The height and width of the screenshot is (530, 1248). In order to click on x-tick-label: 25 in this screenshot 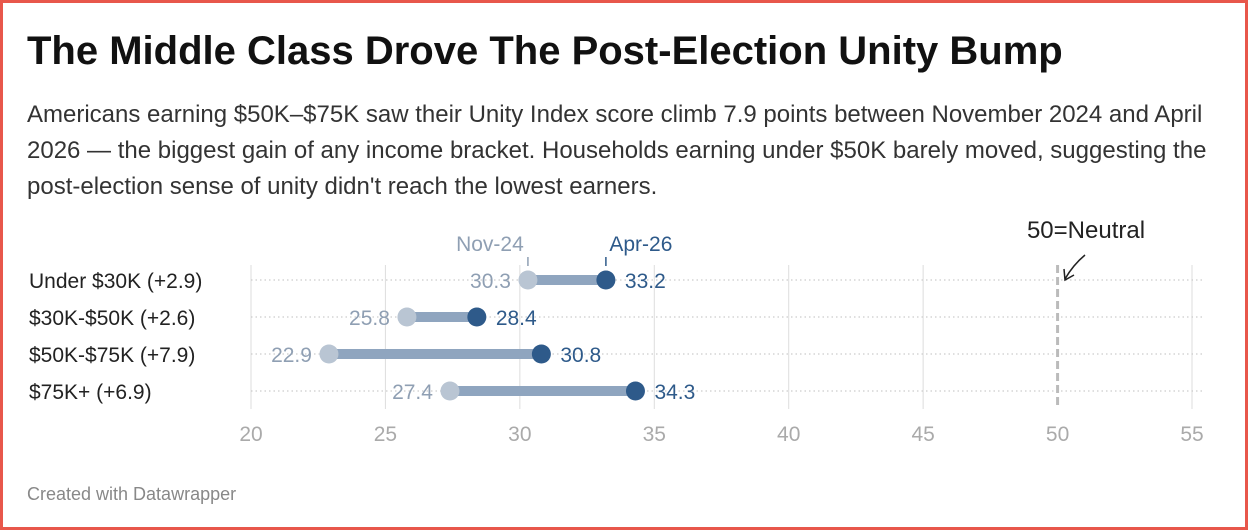, I will do `click(385, 434)`.